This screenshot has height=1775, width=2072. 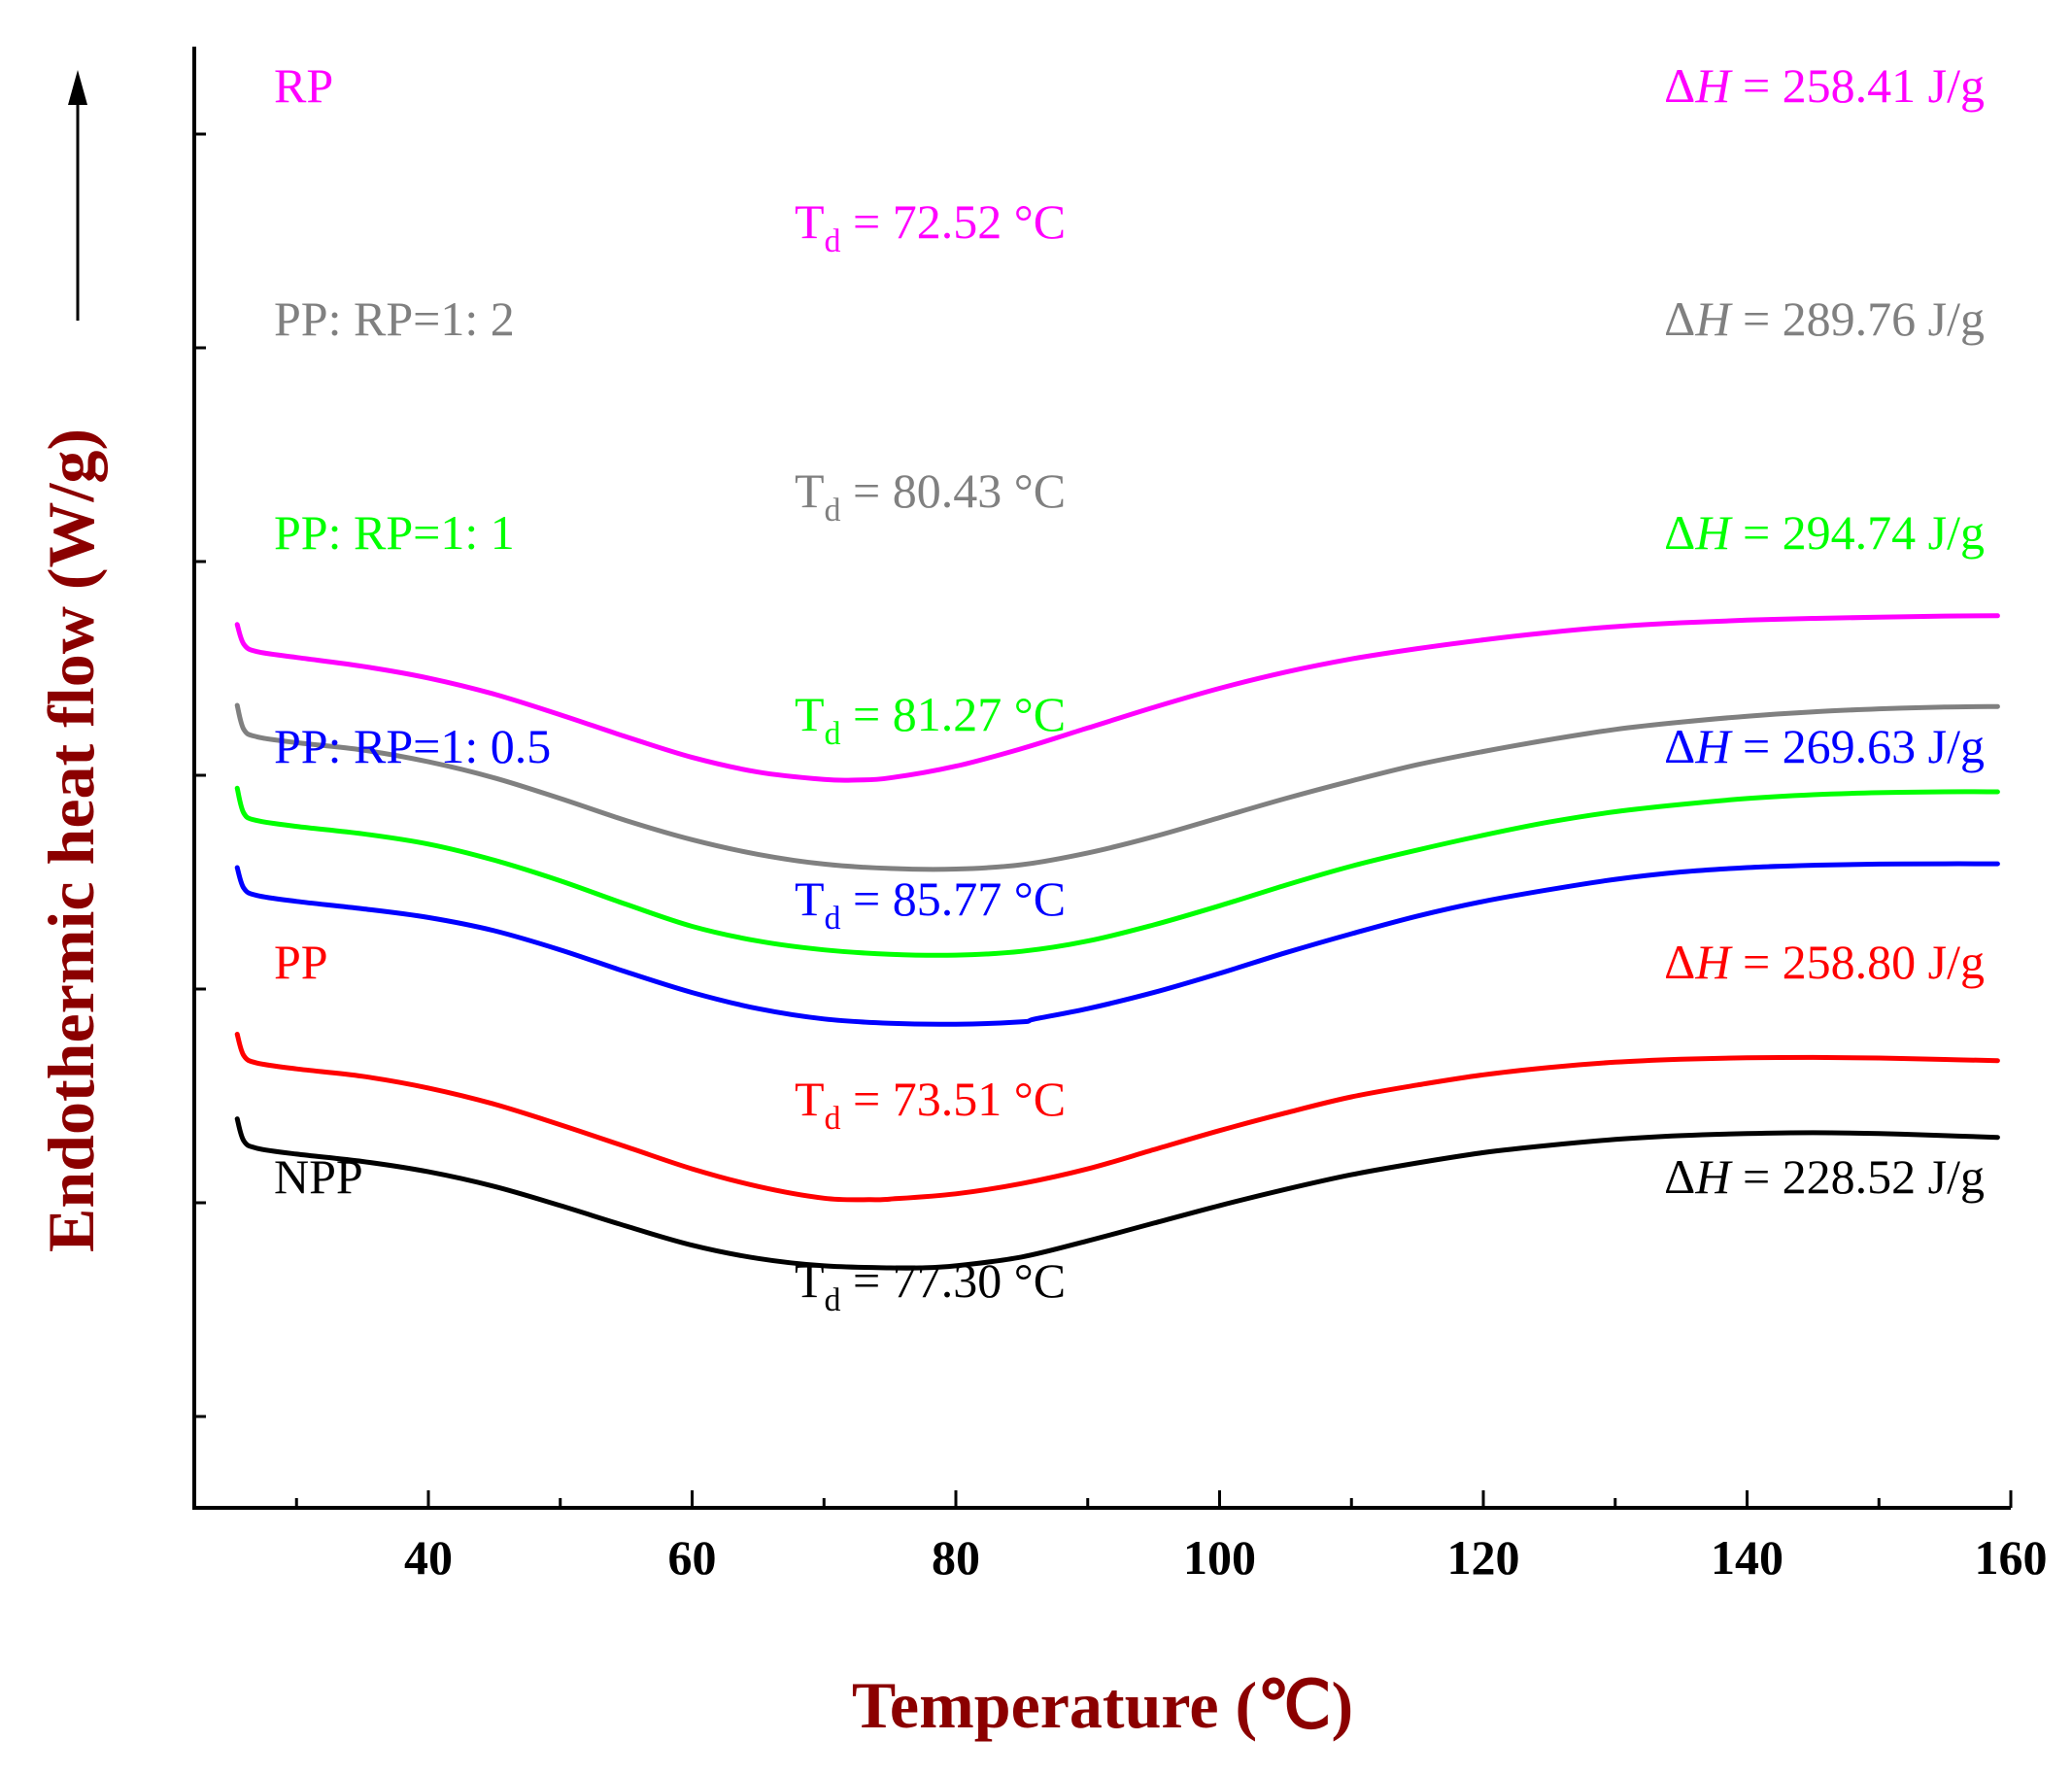 What do you see at coordinates (1850, 962) in the screenshot?
I see `label-part: 258.80` at bounding box center [1850, 962].